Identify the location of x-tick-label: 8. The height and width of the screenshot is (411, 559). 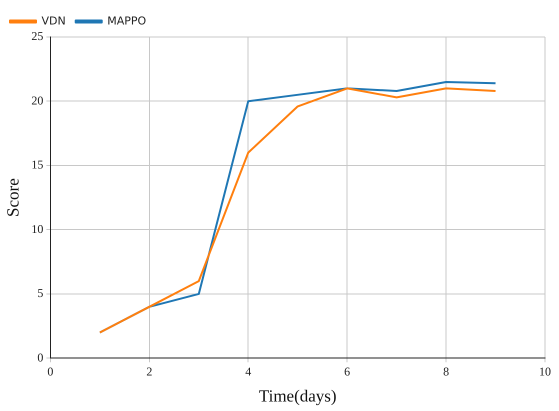
(446, 371).